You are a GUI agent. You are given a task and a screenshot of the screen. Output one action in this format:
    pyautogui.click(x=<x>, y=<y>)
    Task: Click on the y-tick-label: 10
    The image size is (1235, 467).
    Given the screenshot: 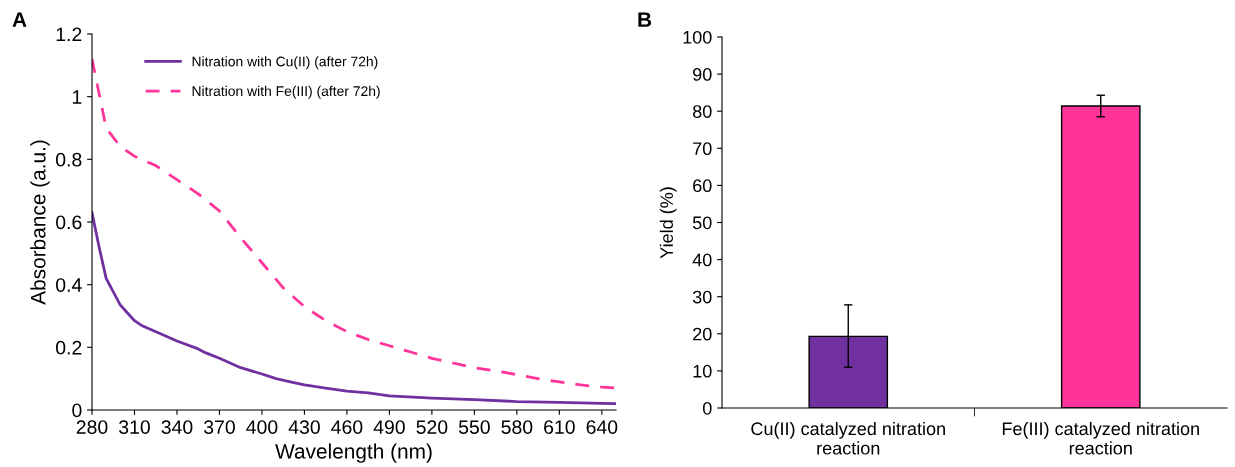 What is the action you would take?
    pyautogui.click(x=702, y=371)
    